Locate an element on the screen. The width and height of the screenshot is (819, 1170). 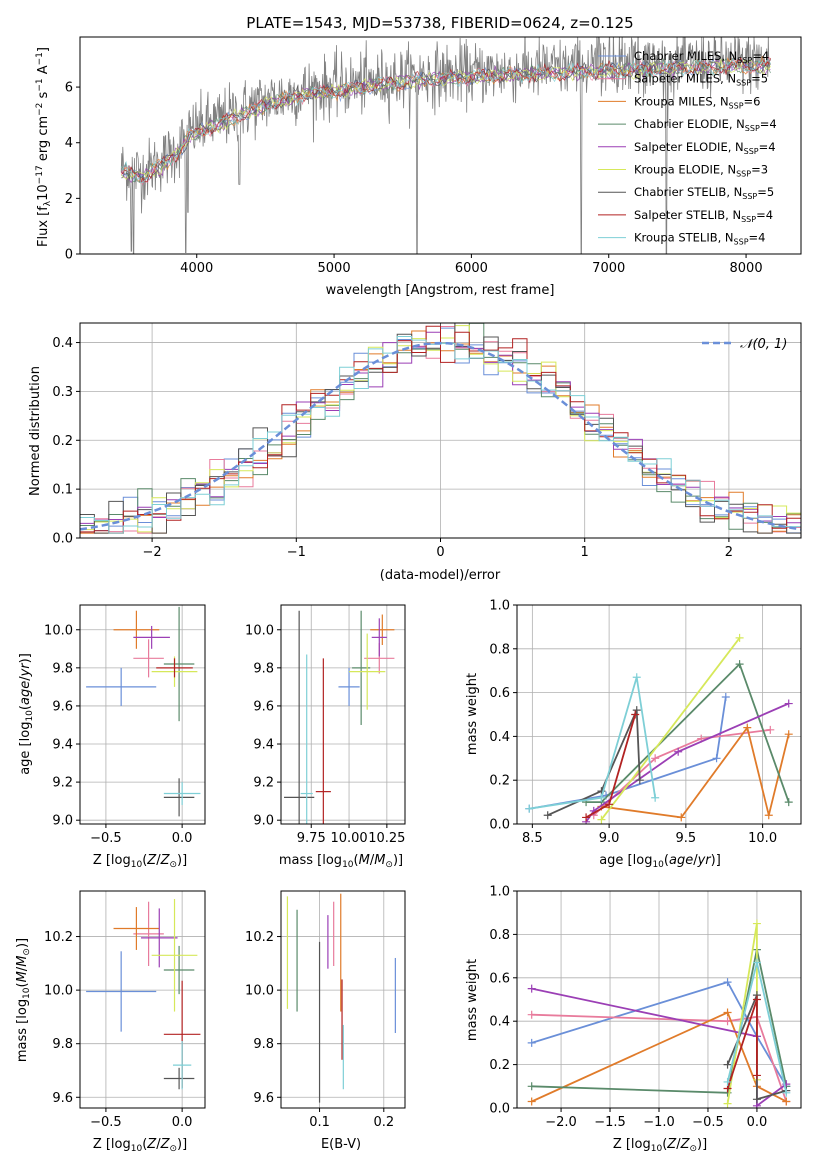
age-vs-Z-frame is located at coordinates (142, 714).